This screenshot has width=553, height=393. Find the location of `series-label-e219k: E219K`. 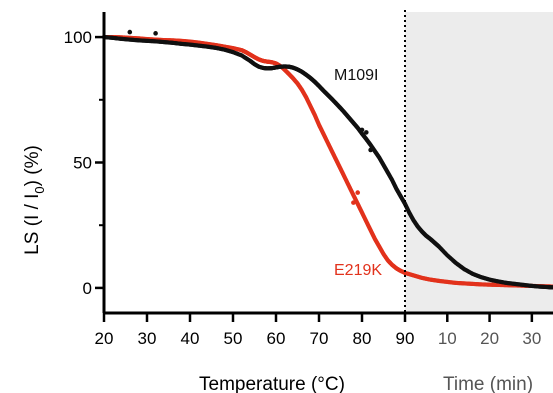

series-label-e219k: E219K is located at coordinates (358, 270).